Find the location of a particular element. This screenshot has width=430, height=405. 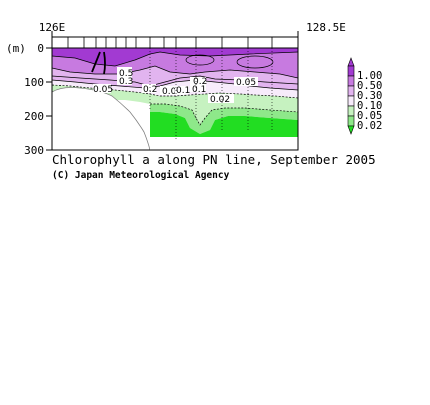

bottom-gap is located at coordinates (163, 143).